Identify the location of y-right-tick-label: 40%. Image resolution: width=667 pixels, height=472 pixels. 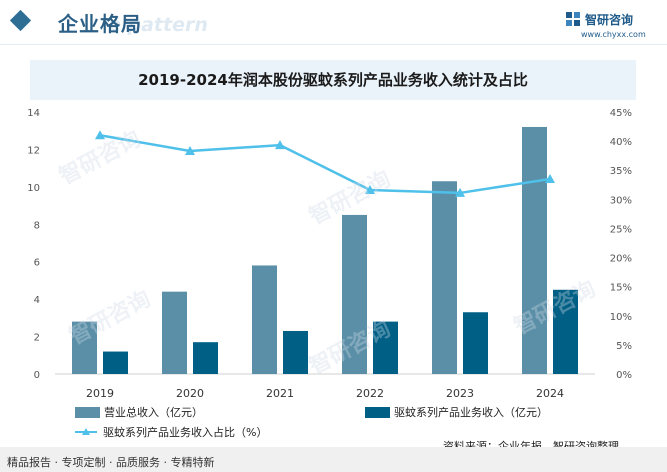
(621, 142).